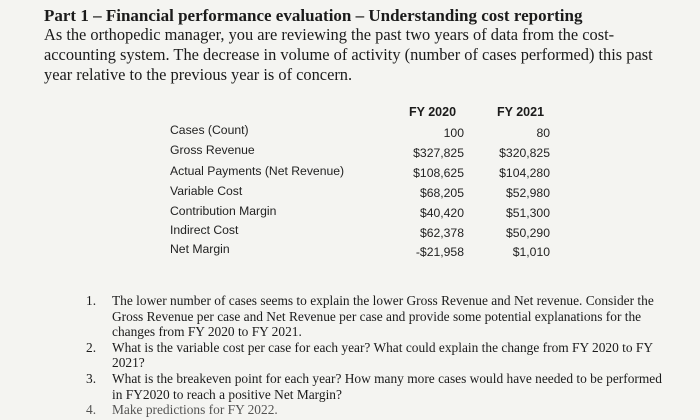 Image resolution: width=700 pixels, height=420 pixels. I want to click on question-number: 1., so click(91, 300).